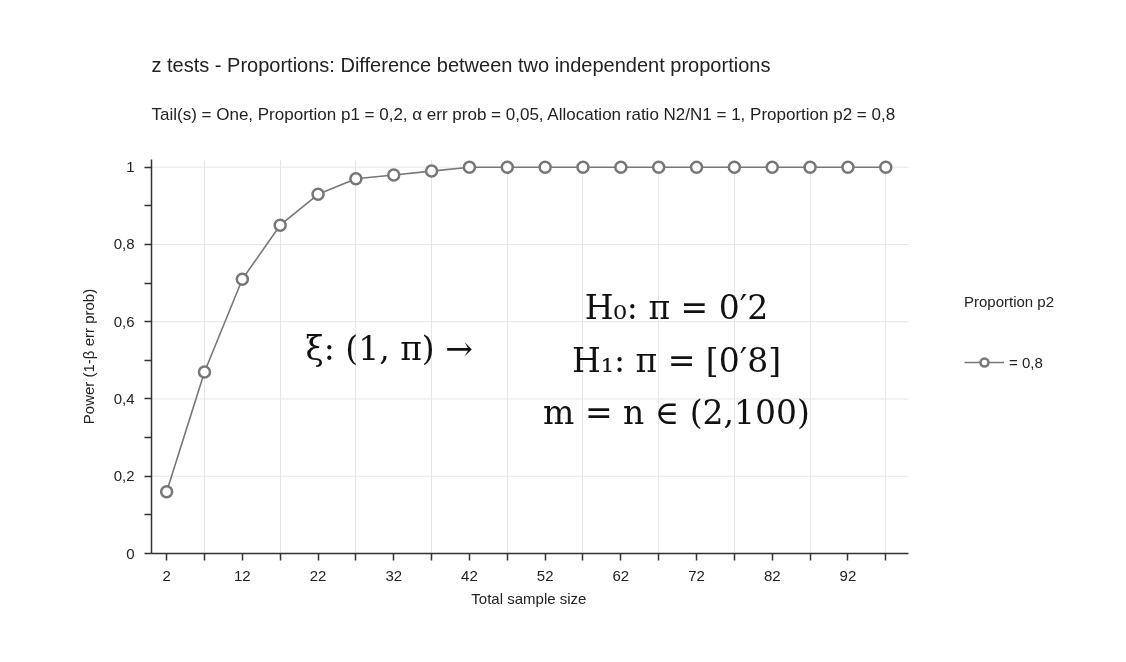 Image resolution: width=1126 pixels, height=662 pixels. Describe the element at coordinates (1009, 301) in the screenshot. I see `legend-title: Proportion p2` at that location.